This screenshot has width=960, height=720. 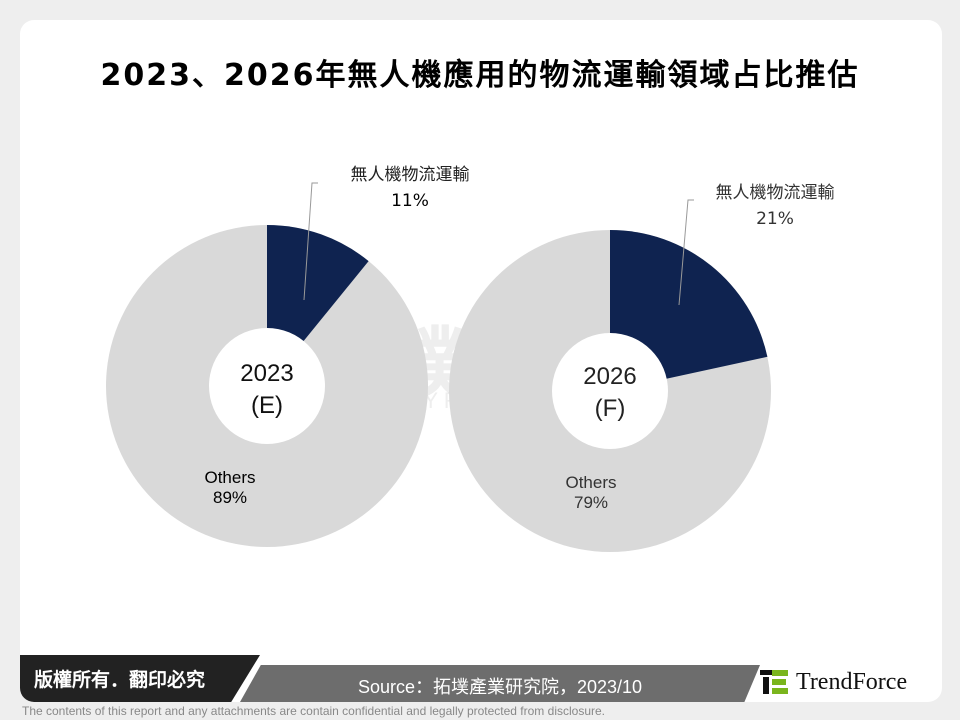 What do you see at coordinates (686, 252) in the screenshot?
I see `leader-line-2026` at bounding box center [686, 252].